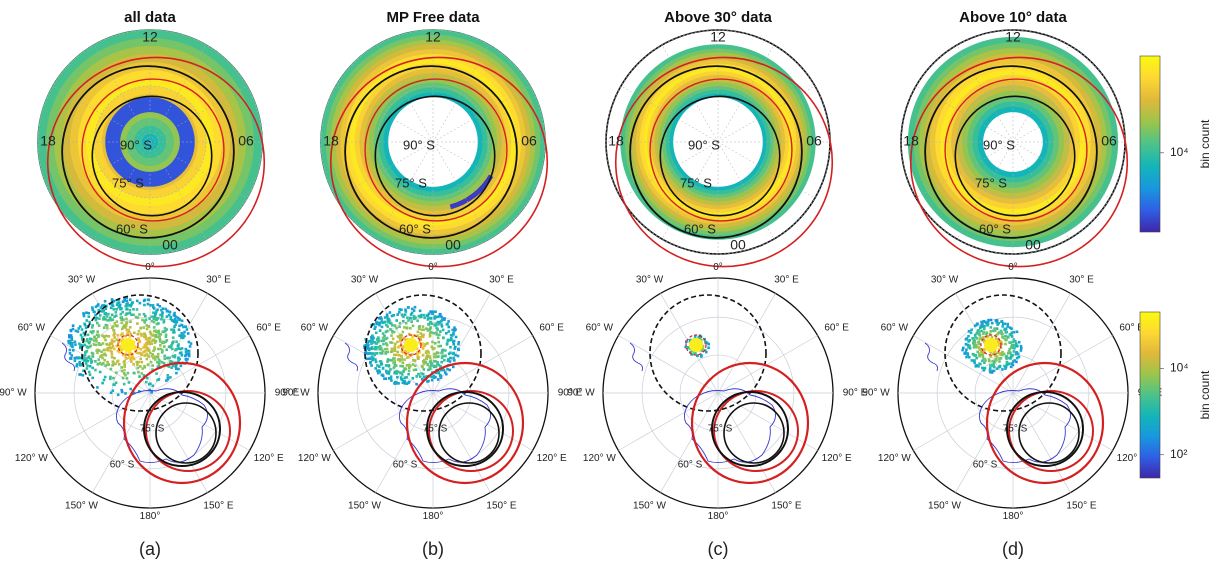  I want to click on panel-title: all data, so click(150, 17).